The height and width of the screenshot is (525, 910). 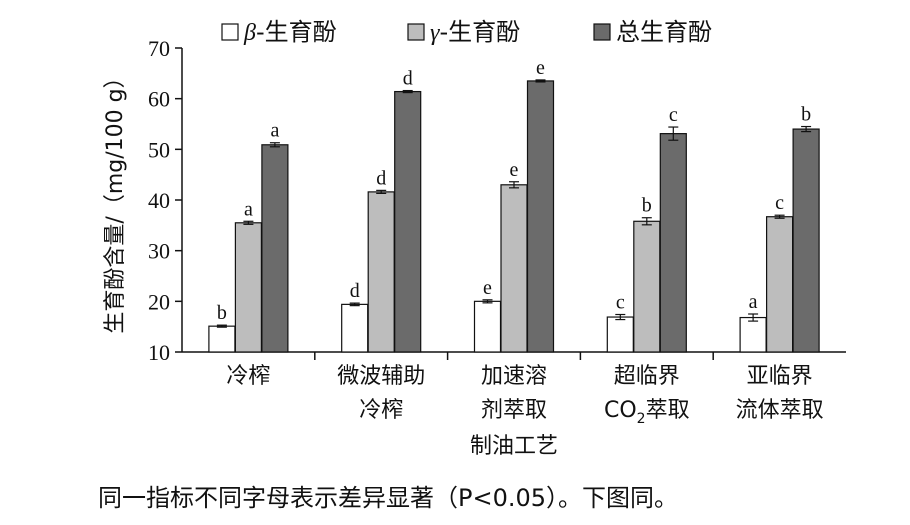 What do you see at coordinates (647, 376) in the screenshot?
I see `x-tick-label: 超临界` at bounding box center [647, 376].